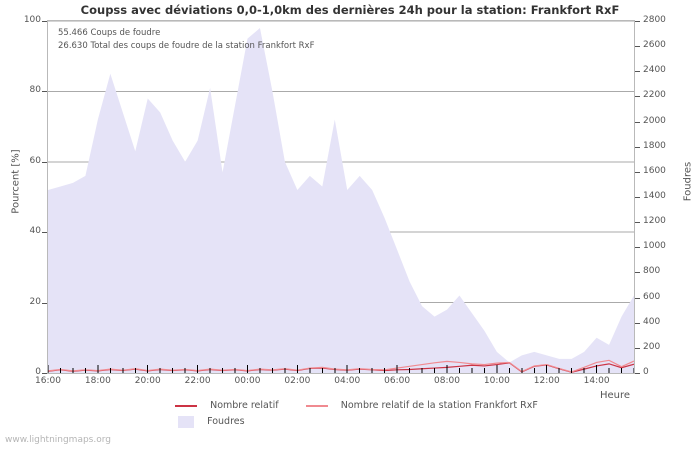 This screenshot has height=450, width=700. Describe the element at coordinates (58, 440) in the screenshot. I see `watermark: www.lightningmaps.org` at that location.